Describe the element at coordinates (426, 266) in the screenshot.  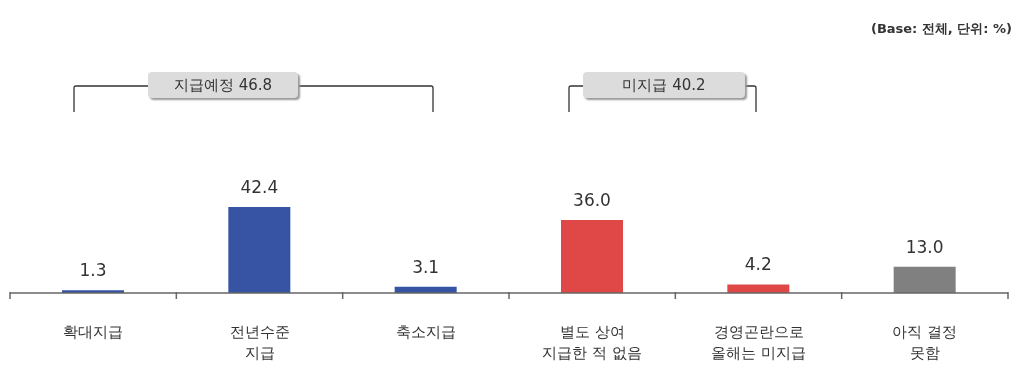
I see `data-label: 3.1` at that location.